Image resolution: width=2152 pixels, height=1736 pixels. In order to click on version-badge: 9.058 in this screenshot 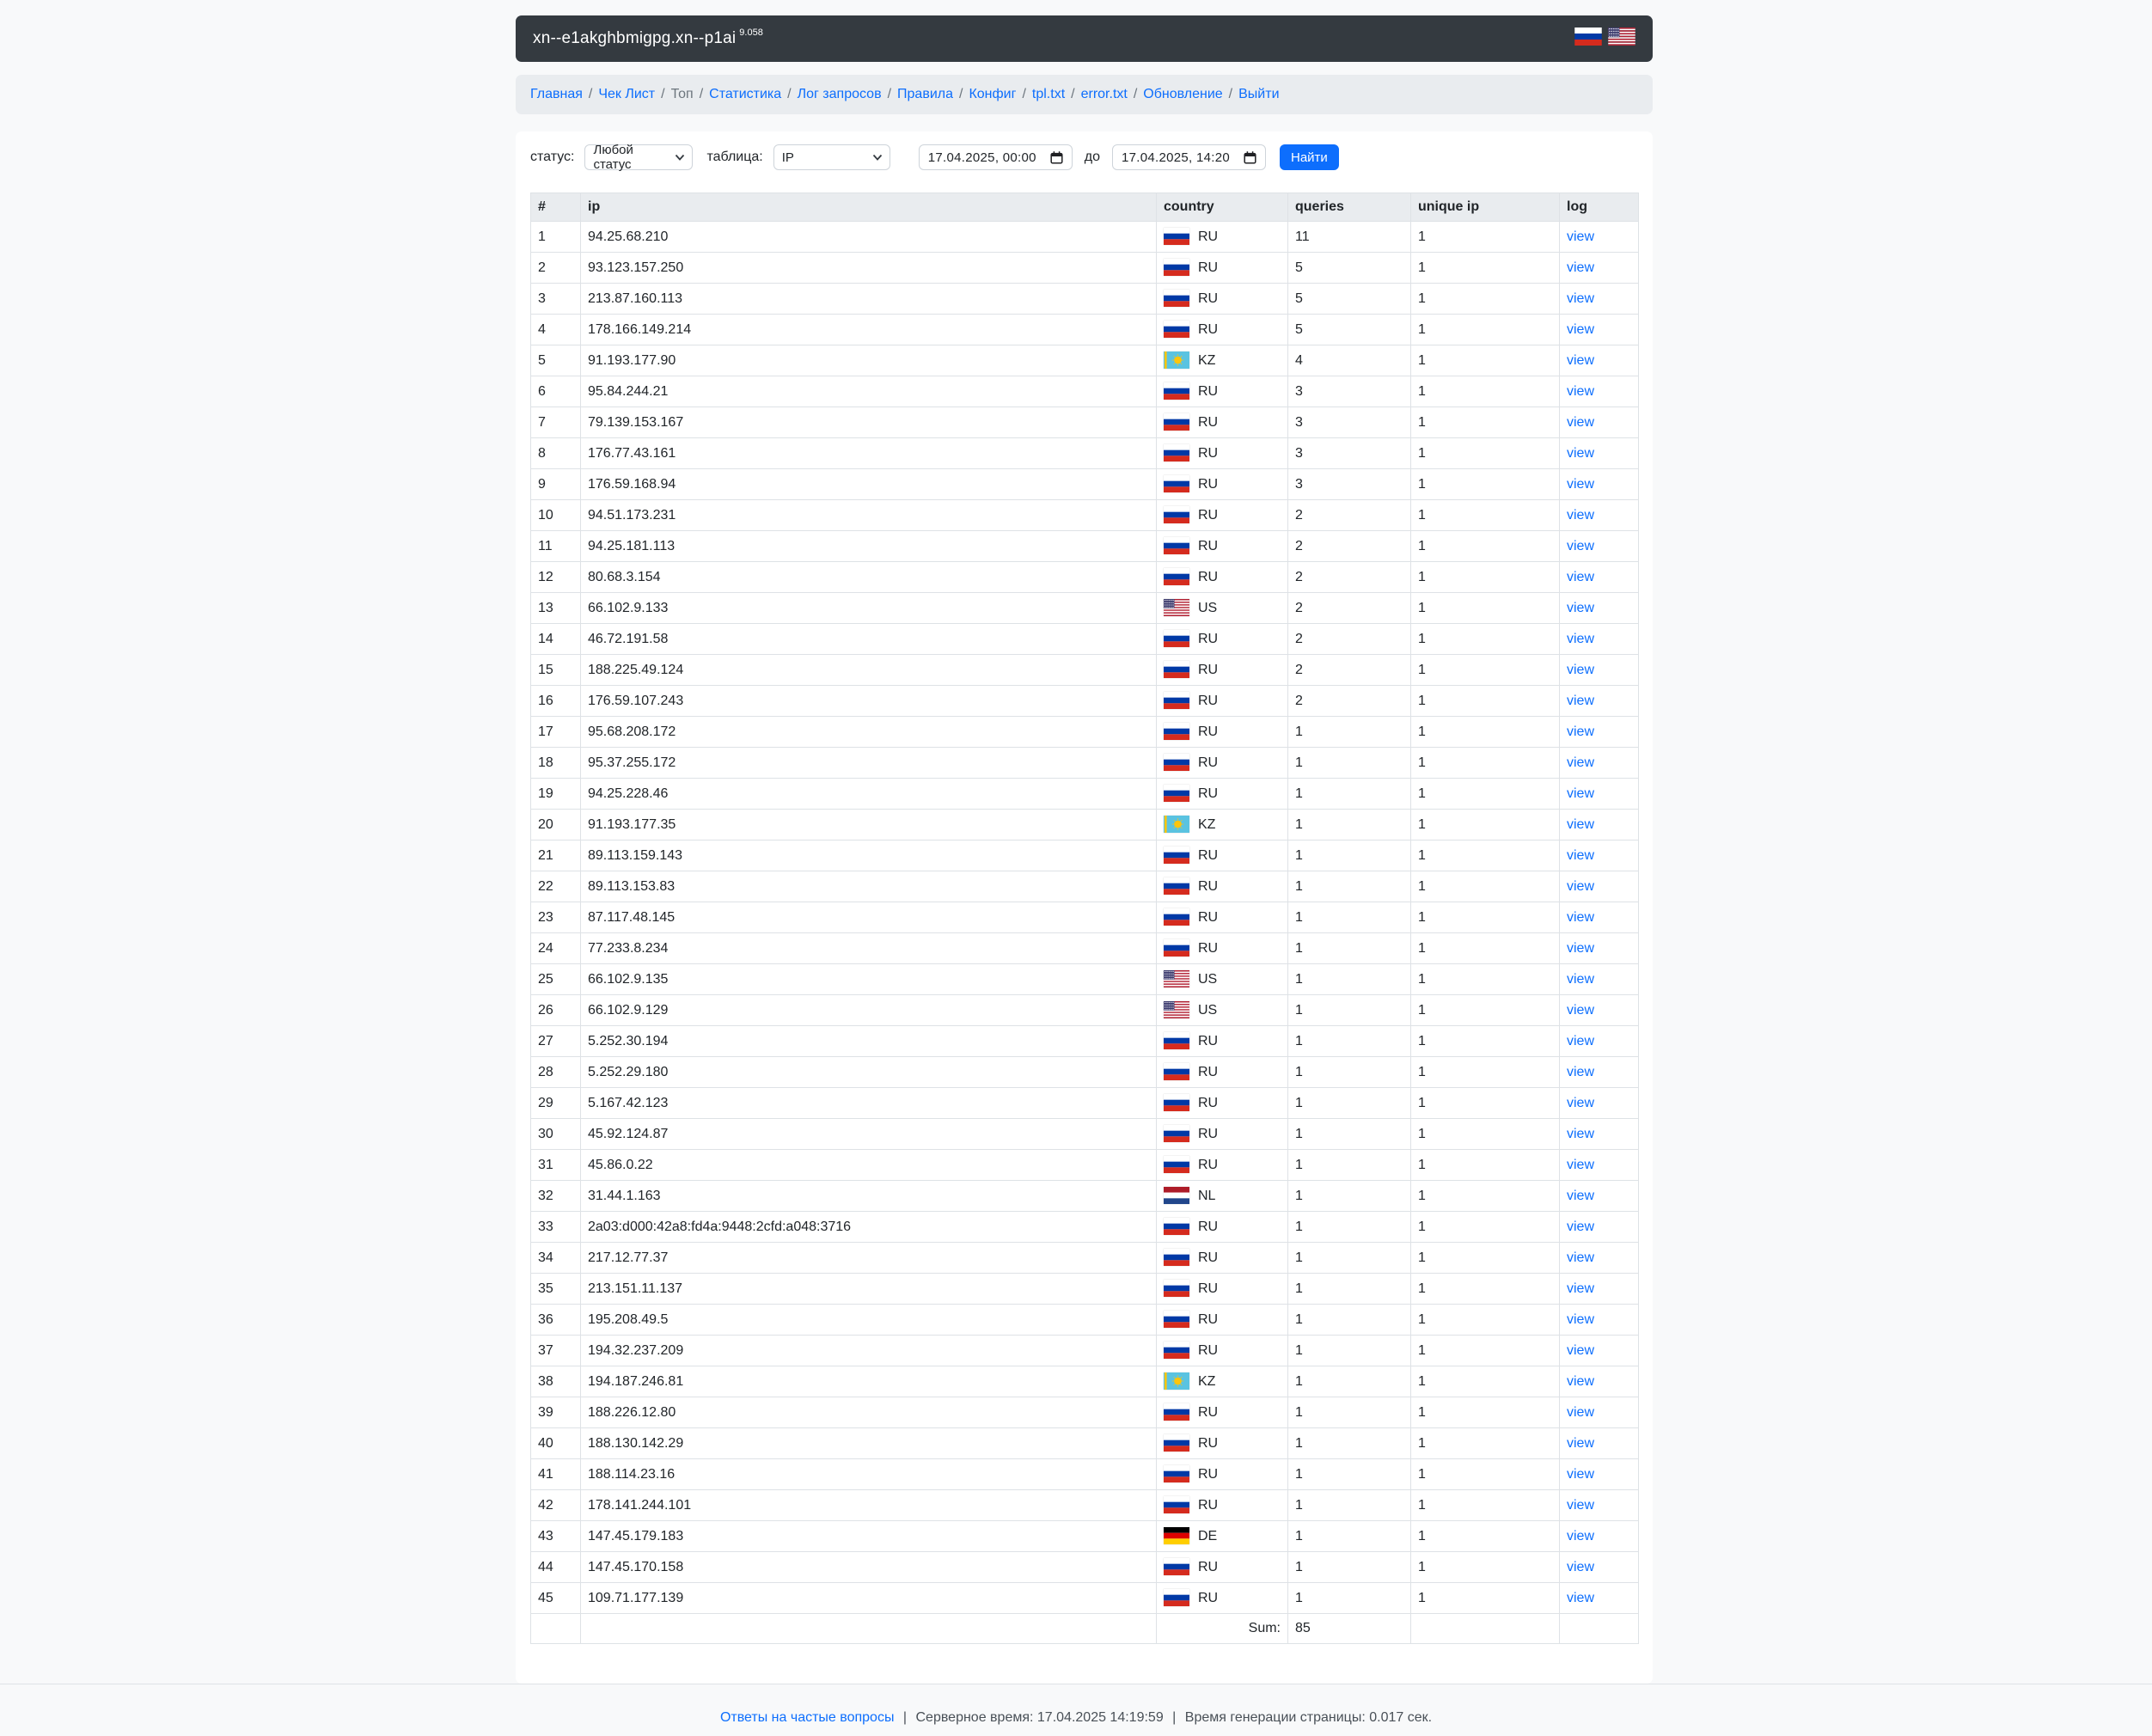, I will do `click(751, 33)`.